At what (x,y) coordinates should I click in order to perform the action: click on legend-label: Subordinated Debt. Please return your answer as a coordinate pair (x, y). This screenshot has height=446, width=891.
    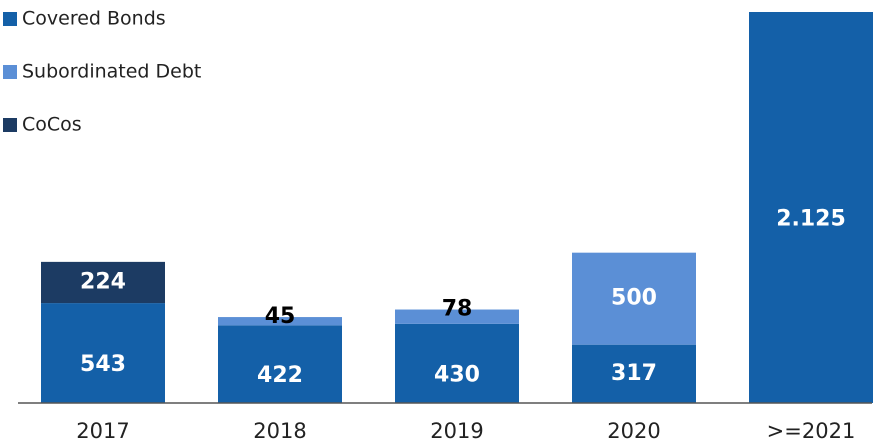
    Looking at the image, I should click on (111, 72).